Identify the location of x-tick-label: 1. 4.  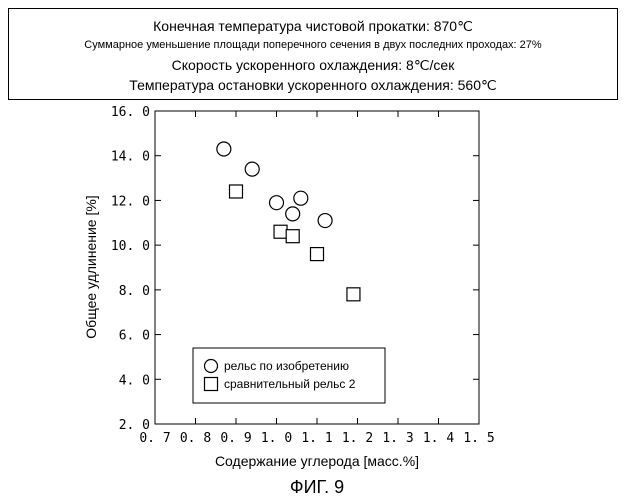
(438, 438).